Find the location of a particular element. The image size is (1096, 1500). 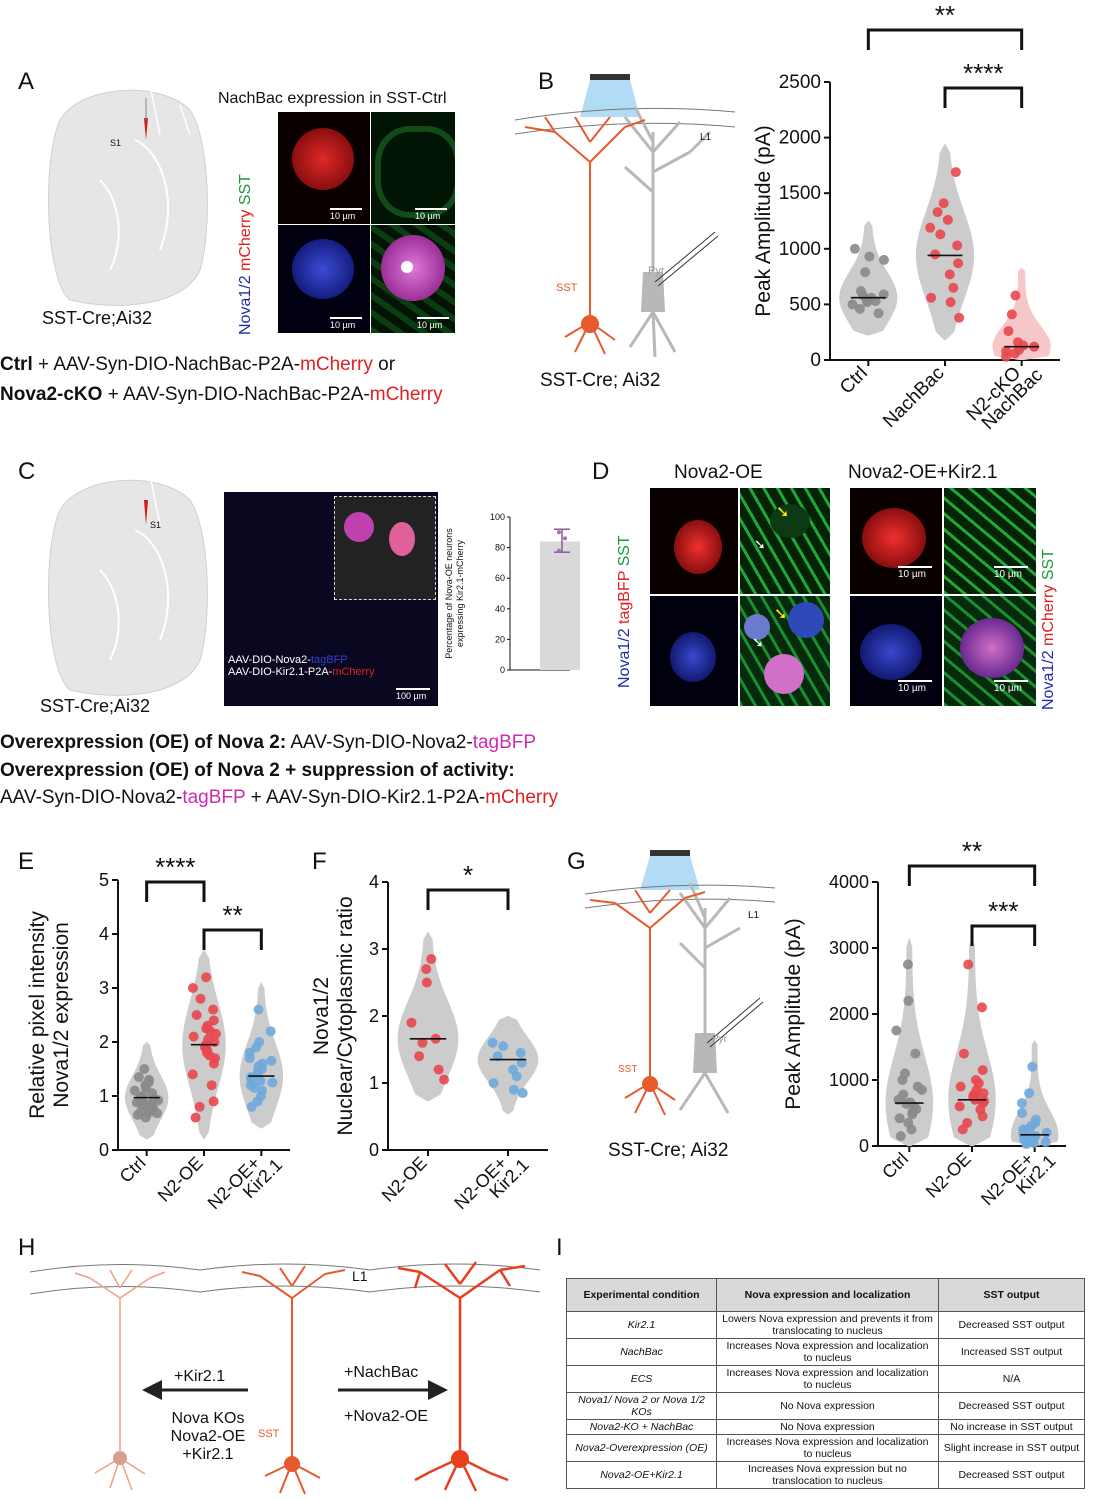

pyr-label-g: Pyr is located at coordinates (719, 1039).